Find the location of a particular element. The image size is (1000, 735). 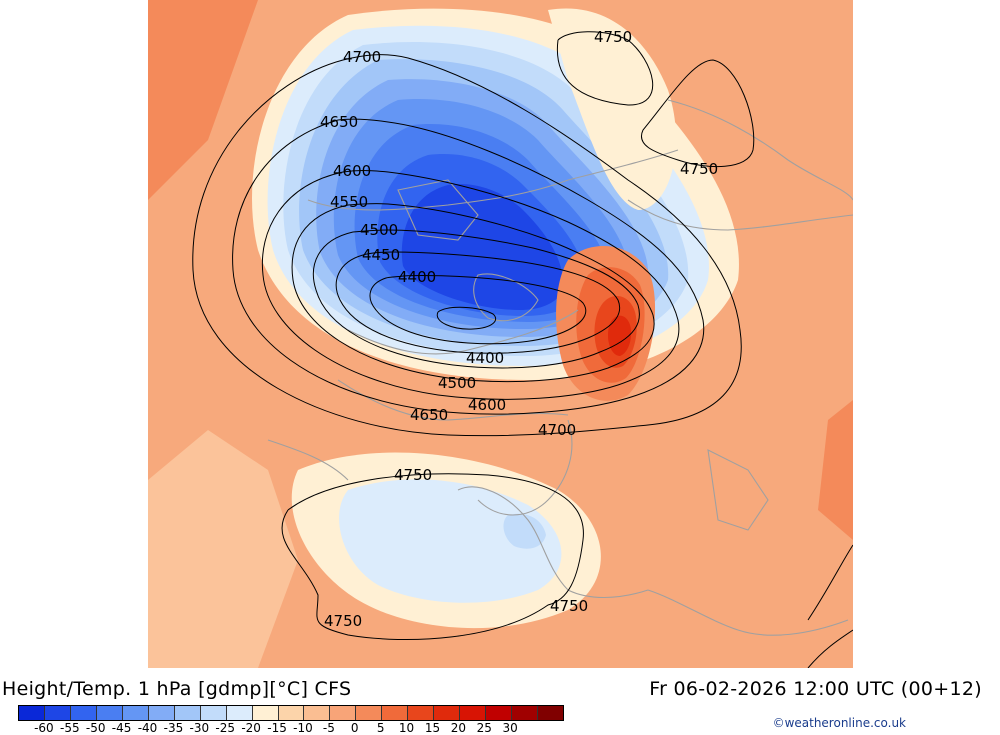

contour-label-4600-top: 4600 is located at coordinates (352, 171).